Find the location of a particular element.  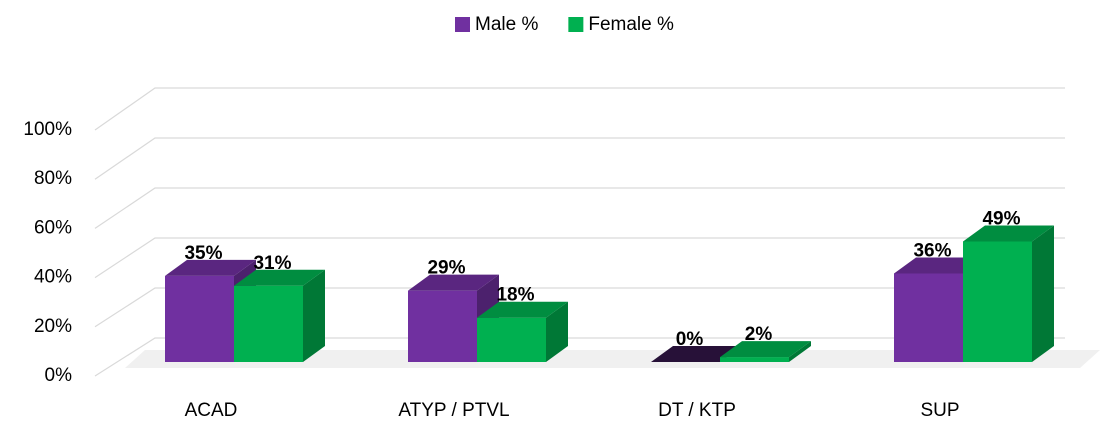

x-tick-label: ATYP / PTVL is located at coordinates (453, 410).